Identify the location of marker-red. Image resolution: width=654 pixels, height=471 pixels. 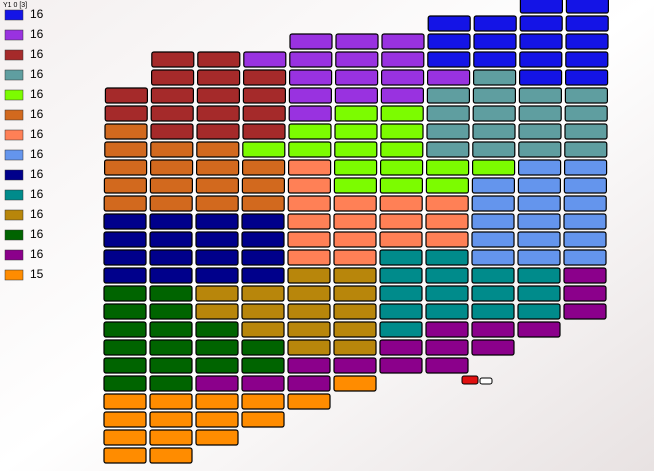
(470, 380).